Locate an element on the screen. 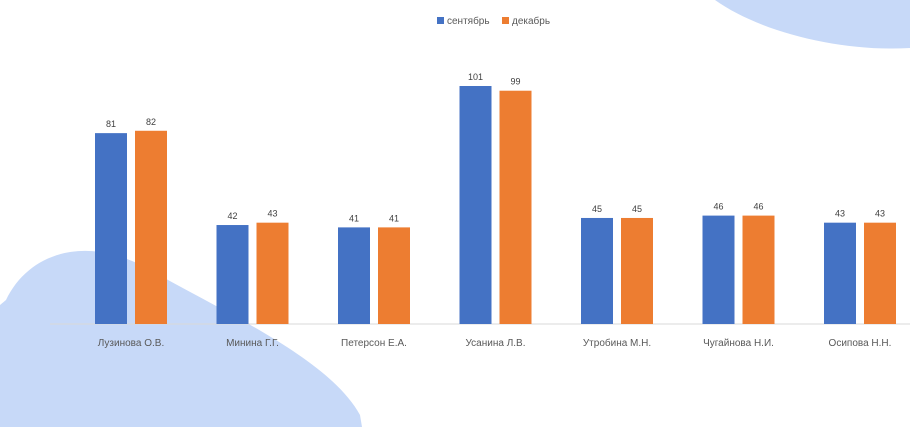 The height and width of the screenshot is (427, 910). data-label-september-0: 81 is located at coordinates (111, 124).